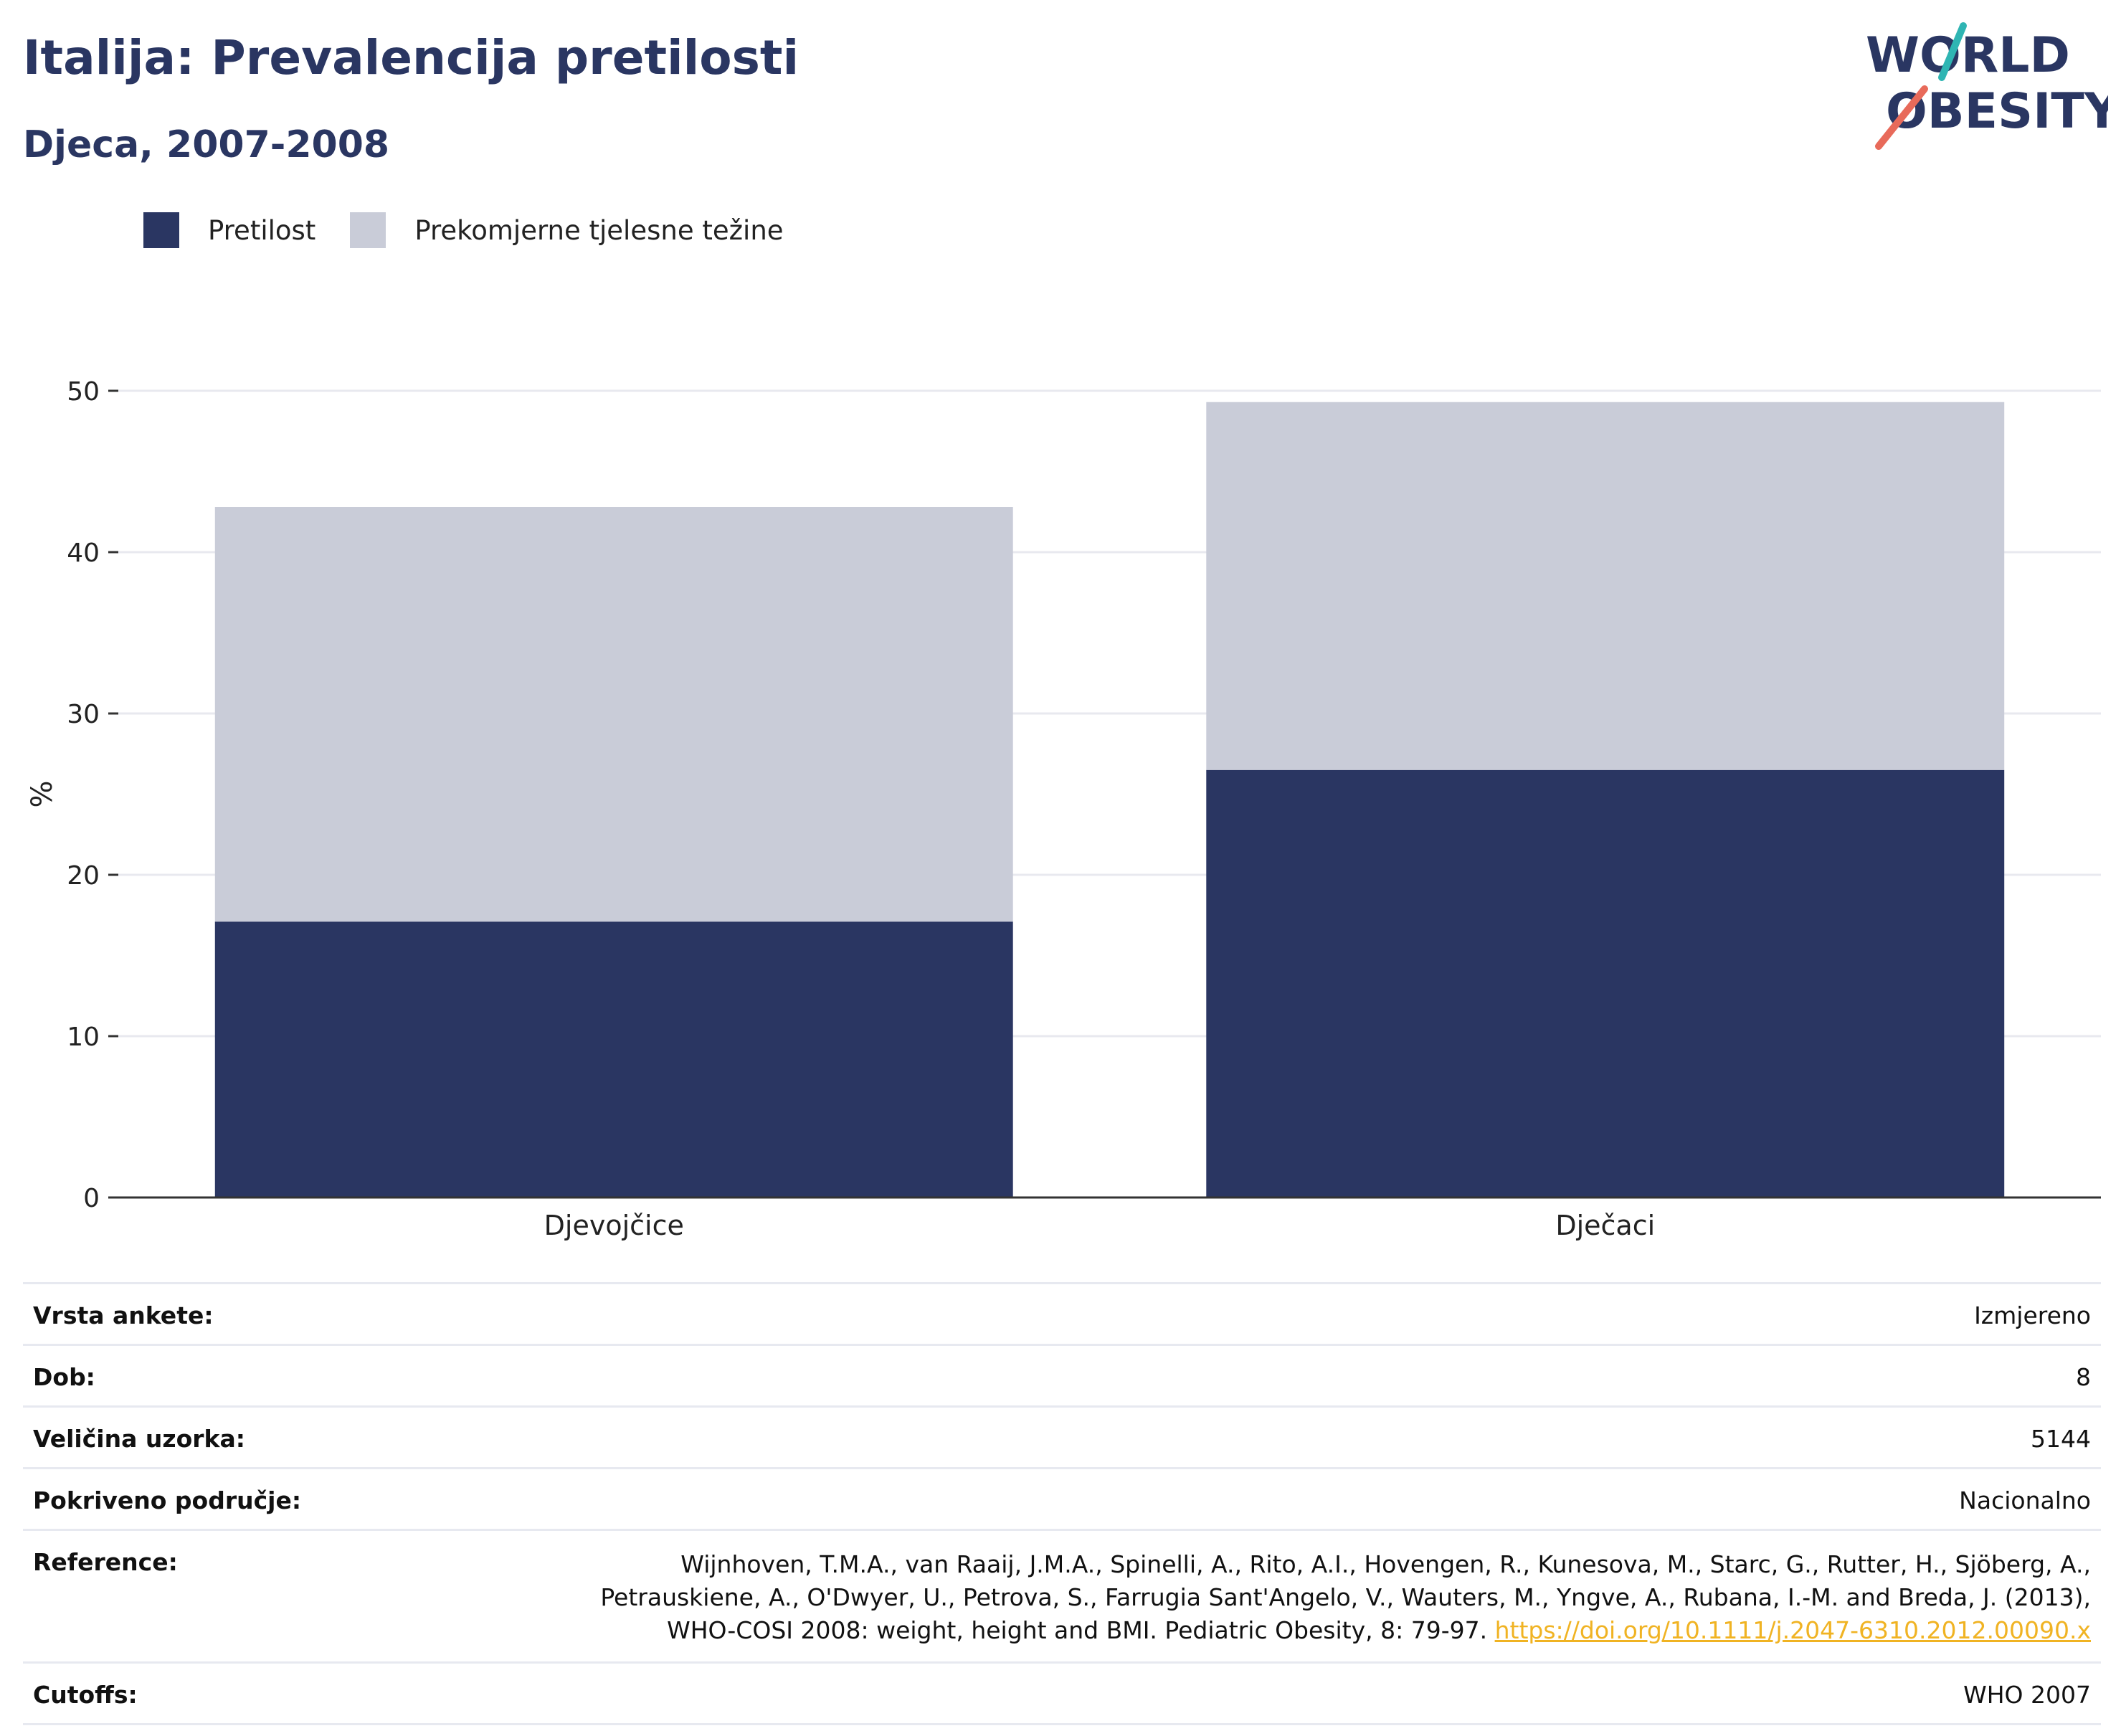 This screenshot has height=1736, width=2121. Describe the element at coordinates (411, 58) in the screenshot. I see `chart-title: Italija: Prevalencija pretilosti` at that location.